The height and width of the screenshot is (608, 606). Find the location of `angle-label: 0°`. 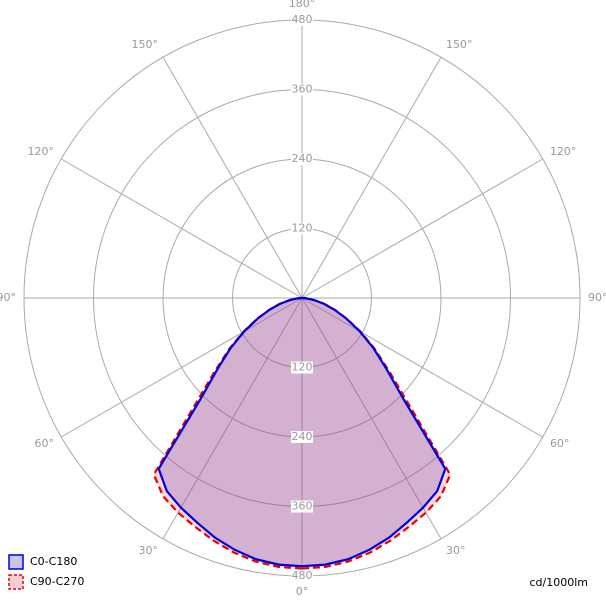

angle-label: 0° is located at coordinates (302, 591).